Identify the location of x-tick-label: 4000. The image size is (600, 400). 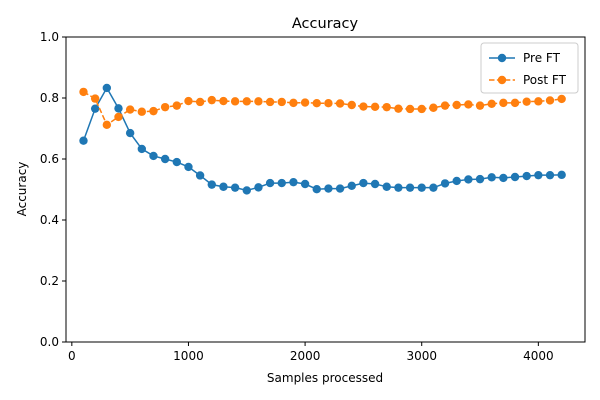
(538, 356).